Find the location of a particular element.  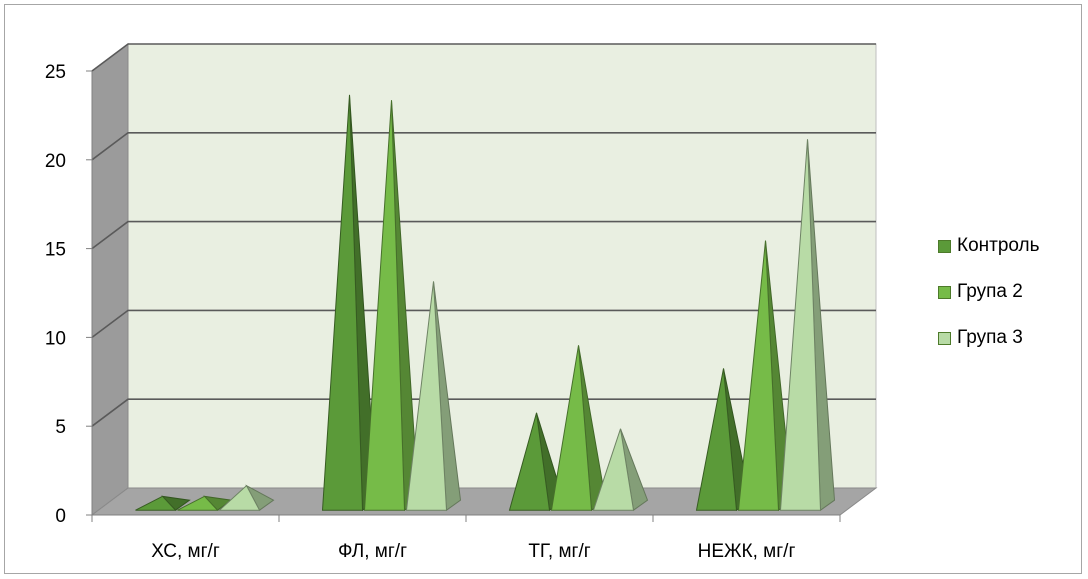

y-tick-label: 5 is located at coordinates (60, 427).